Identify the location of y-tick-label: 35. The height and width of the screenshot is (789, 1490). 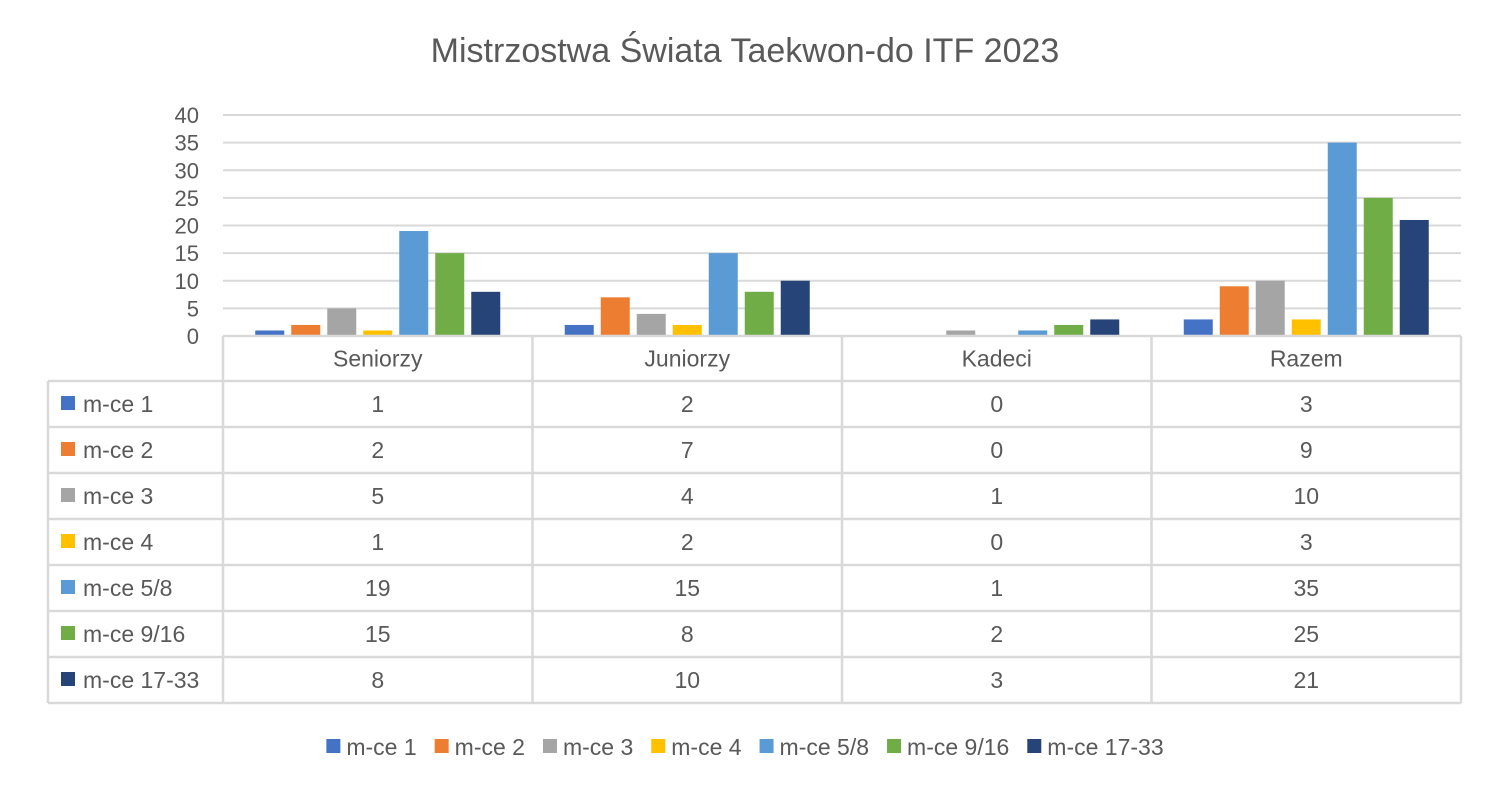
(187, 143).